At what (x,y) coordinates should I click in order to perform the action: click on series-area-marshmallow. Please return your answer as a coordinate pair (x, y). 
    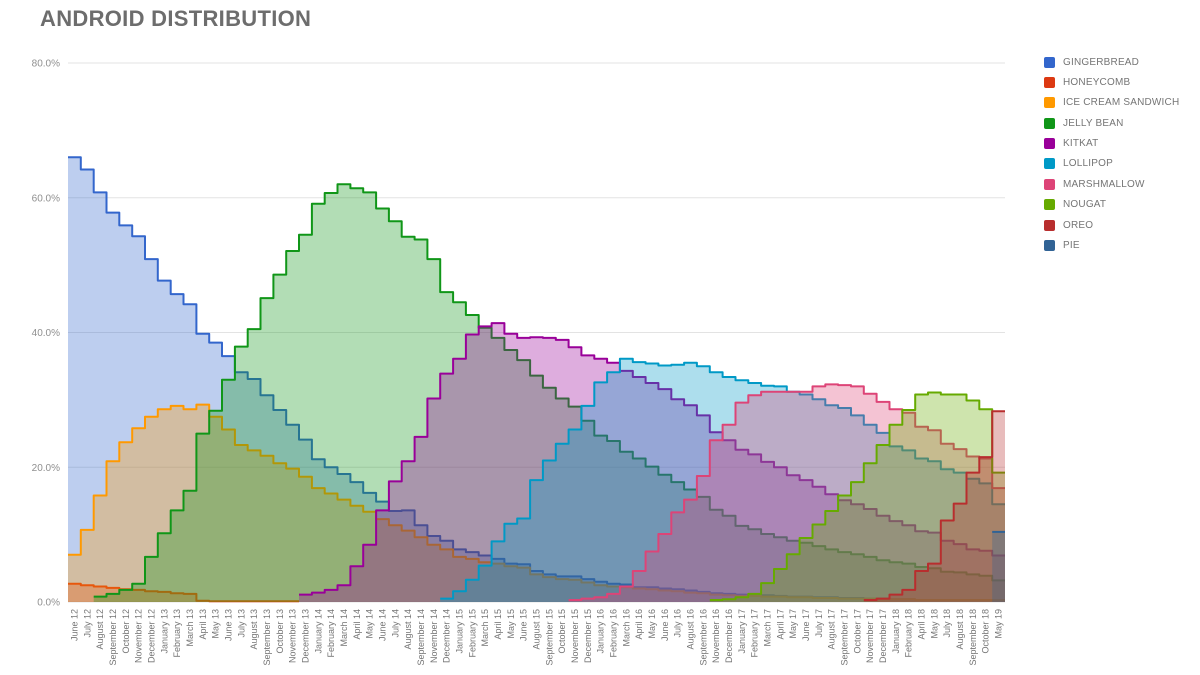
    Looking at the image, I should click on (786, 493).